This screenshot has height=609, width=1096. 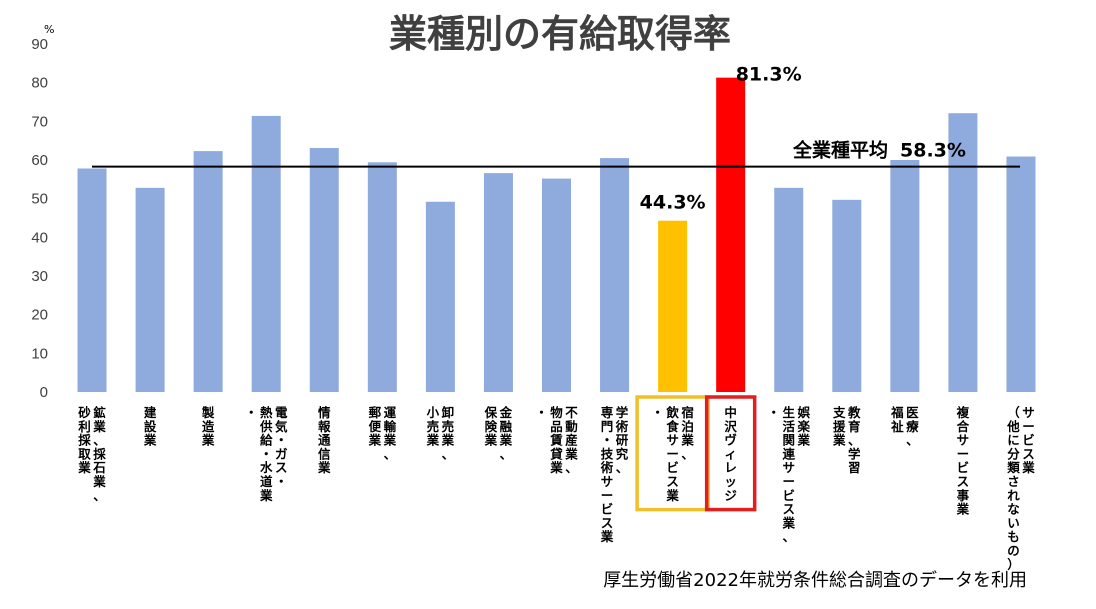 I want to click on svg-text: 郵, so click(x=375, y=412).